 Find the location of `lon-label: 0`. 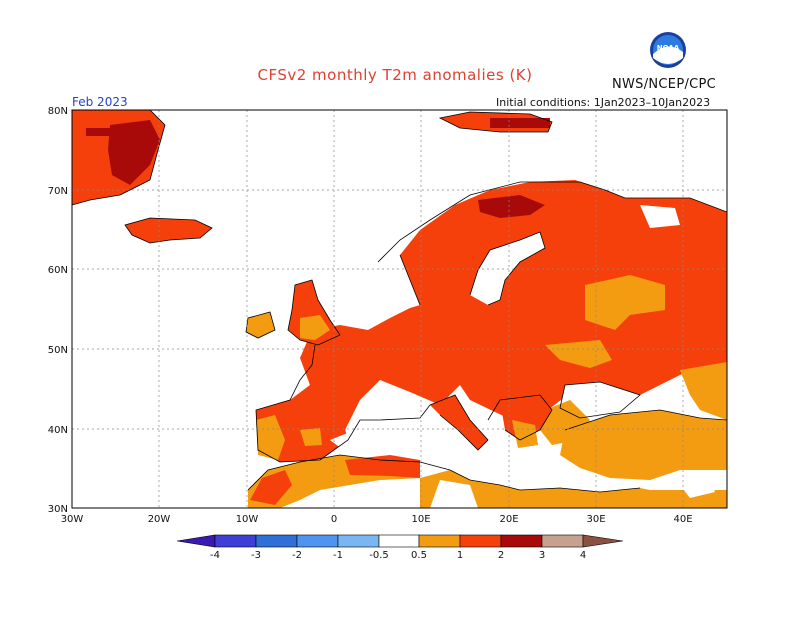

lon-label: 0 is located at coordinates (334, 519).